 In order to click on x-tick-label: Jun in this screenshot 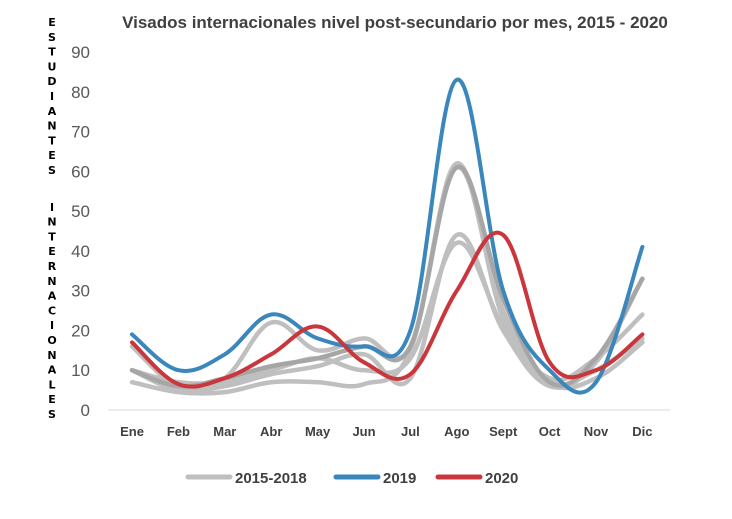, I will do `click(363, 431)`.